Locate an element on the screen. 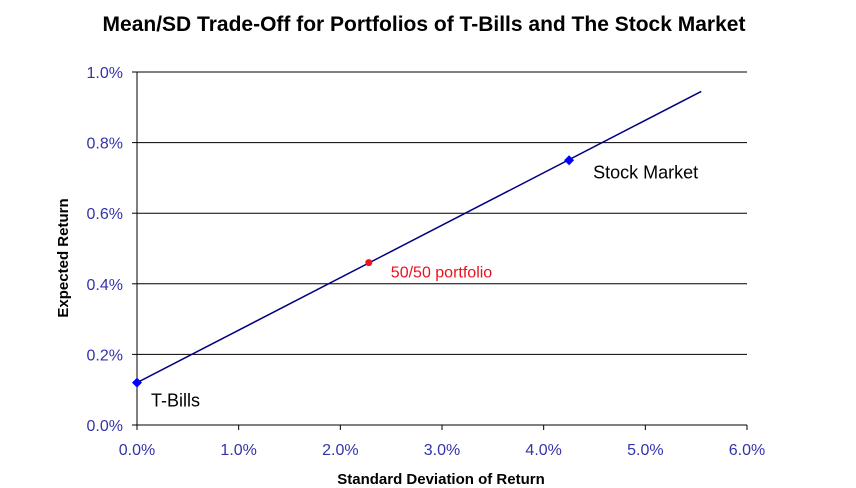 This screenshot has width=856, height=488. point-stock-market-marker is located at coordinates (569, 160).